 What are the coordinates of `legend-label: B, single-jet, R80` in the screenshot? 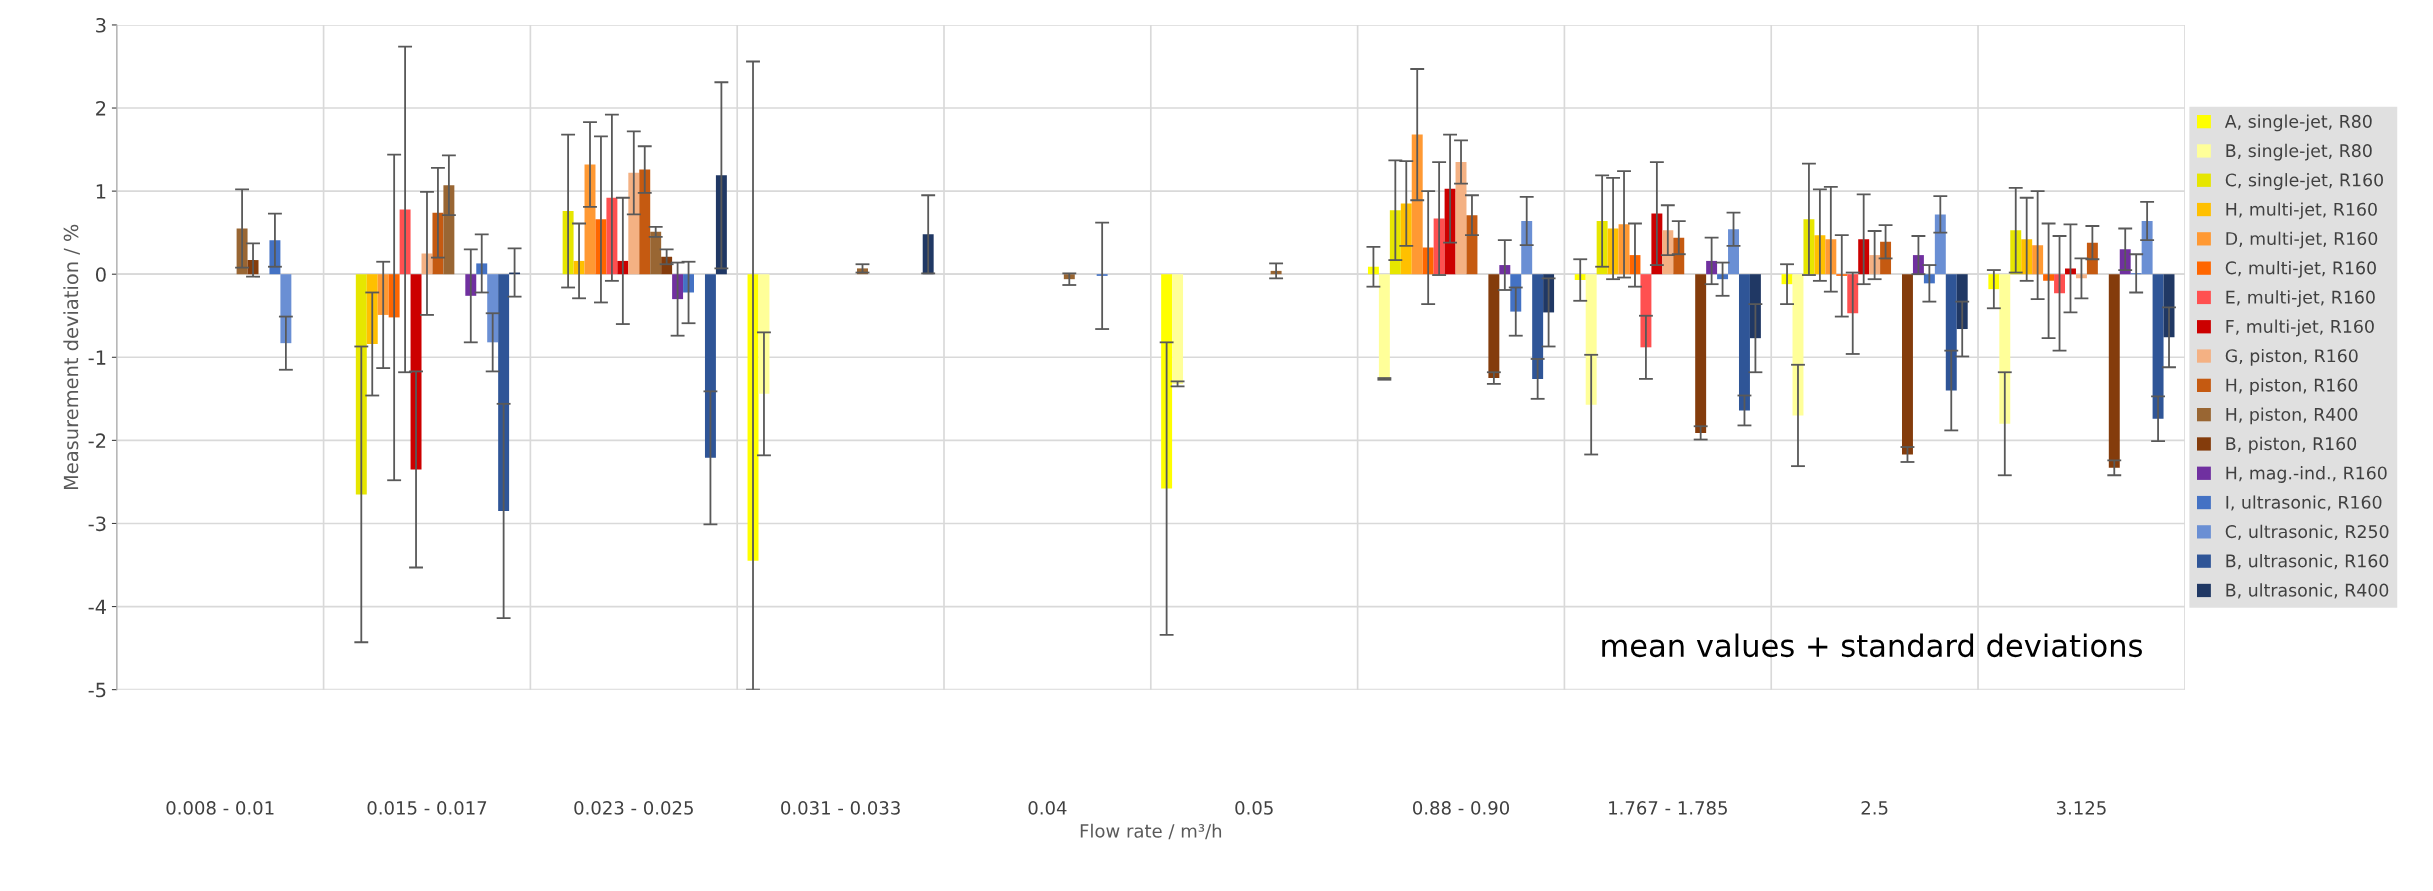 It's located at (2299, 152).